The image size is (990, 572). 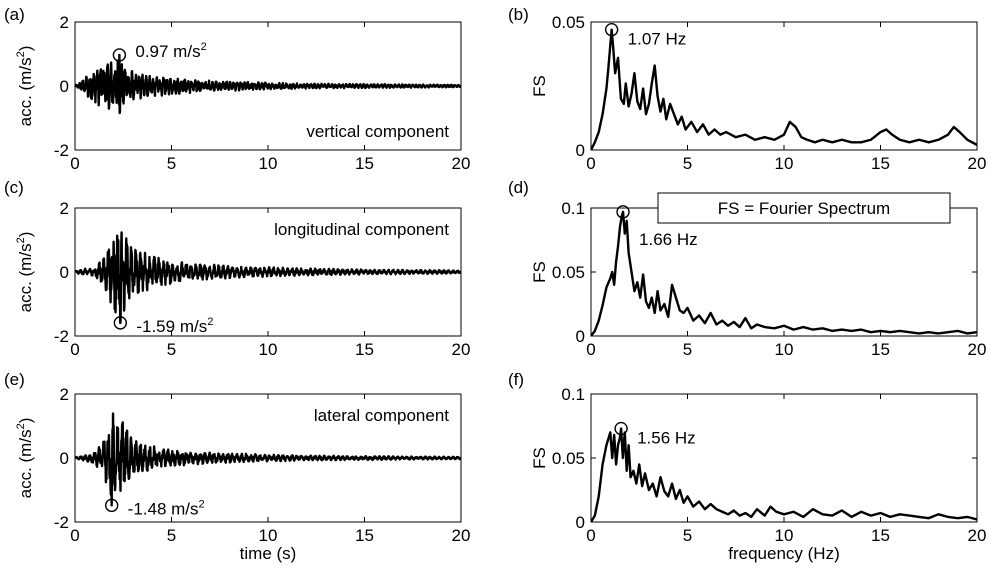 What do you see at coordinates (568, 22) in the screenshot?
I see `panel-b-ytick-label: 0.05` at bounding box center [568, 22].